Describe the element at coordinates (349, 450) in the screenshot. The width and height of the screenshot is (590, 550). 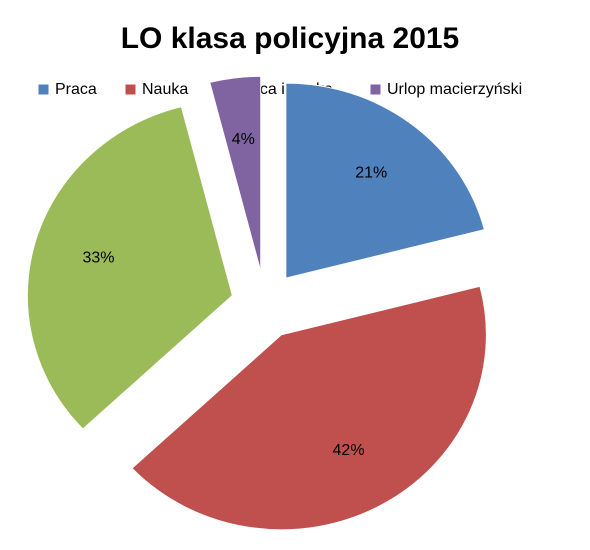
I see `data-label: 42%` at that location.